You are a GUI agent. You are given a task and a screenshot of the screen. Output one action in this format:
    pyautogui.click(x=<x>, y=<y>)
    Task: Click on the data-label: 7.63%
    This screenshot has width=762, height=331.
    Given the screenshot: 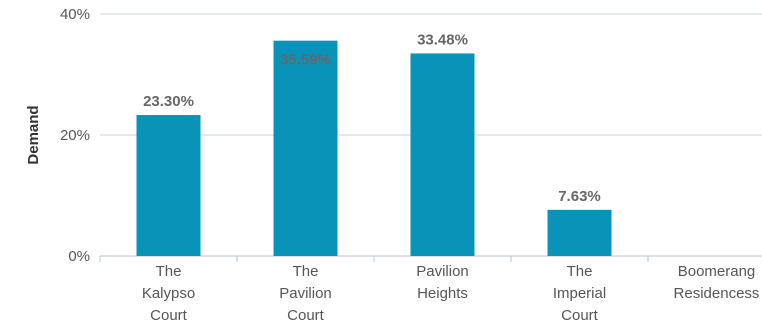 What is the action you would take?
    pyautogui.click(x=579, y=196)
    